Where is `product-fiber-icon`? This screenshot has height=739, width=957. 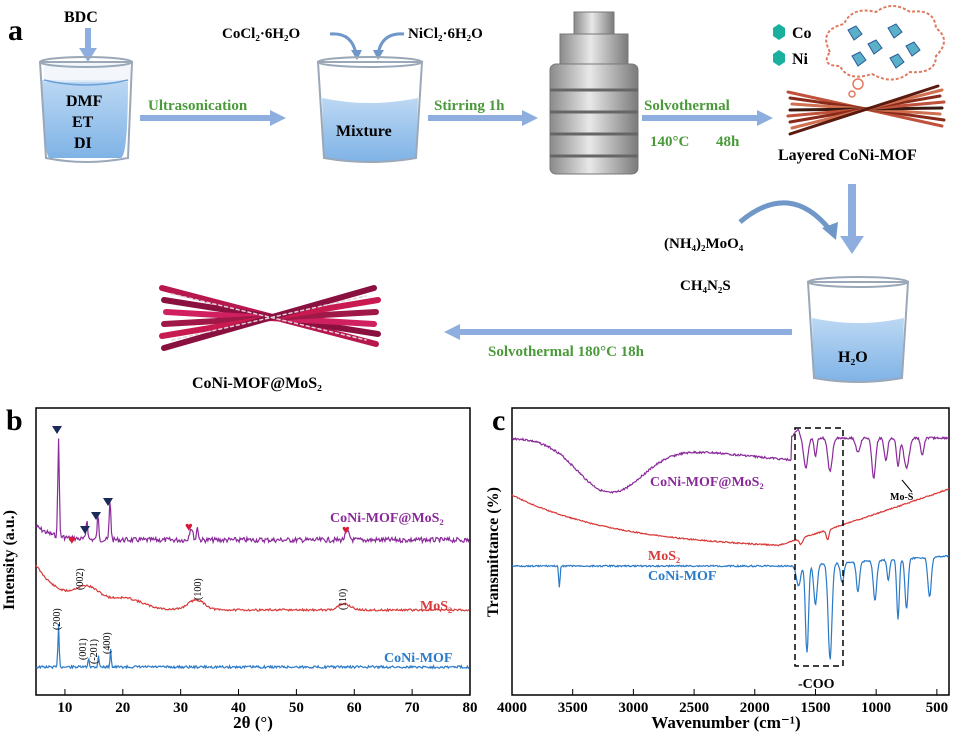
product-fiber-icon is located at coordinates (270, 318).